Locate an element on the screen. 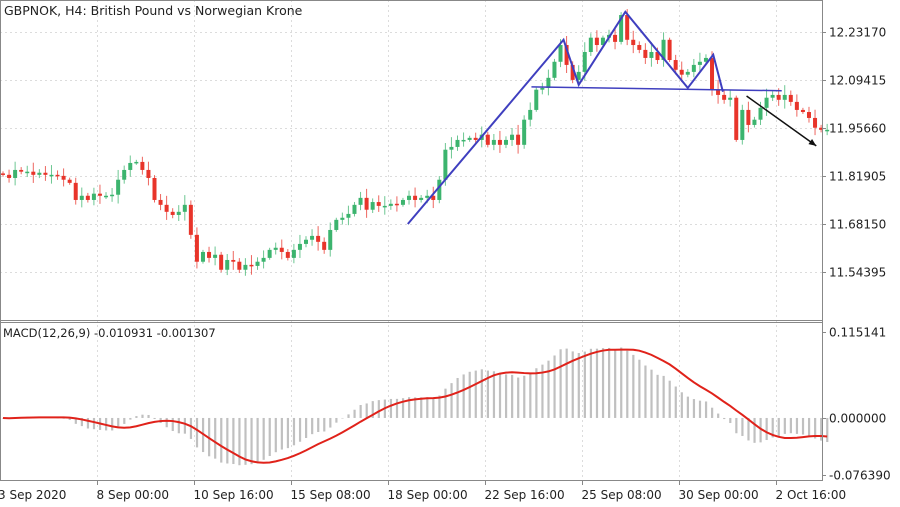 Image resolution: width=900 pixels, height=507 pixels. macd-tick-label: 0.000000 is located at coordinates (857, 419).